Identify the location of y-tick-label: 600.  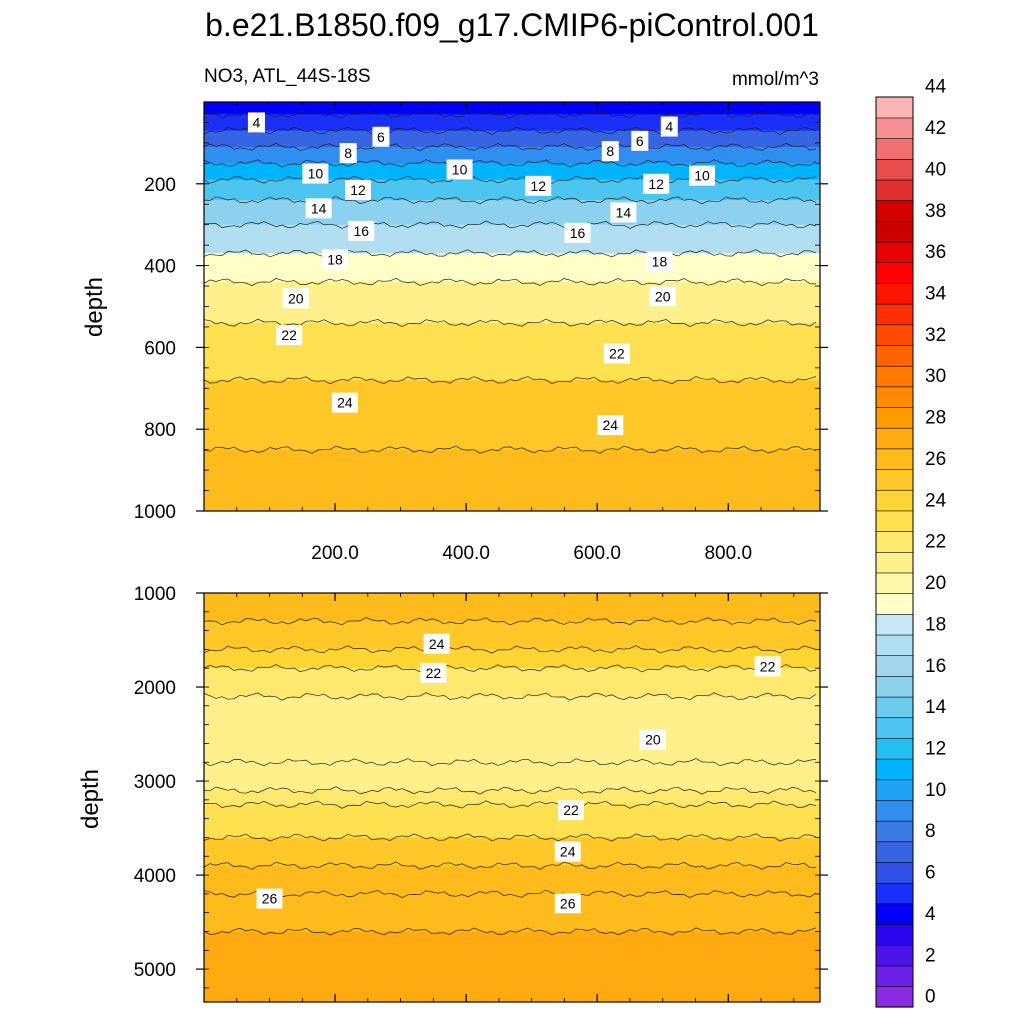
(160, 348).